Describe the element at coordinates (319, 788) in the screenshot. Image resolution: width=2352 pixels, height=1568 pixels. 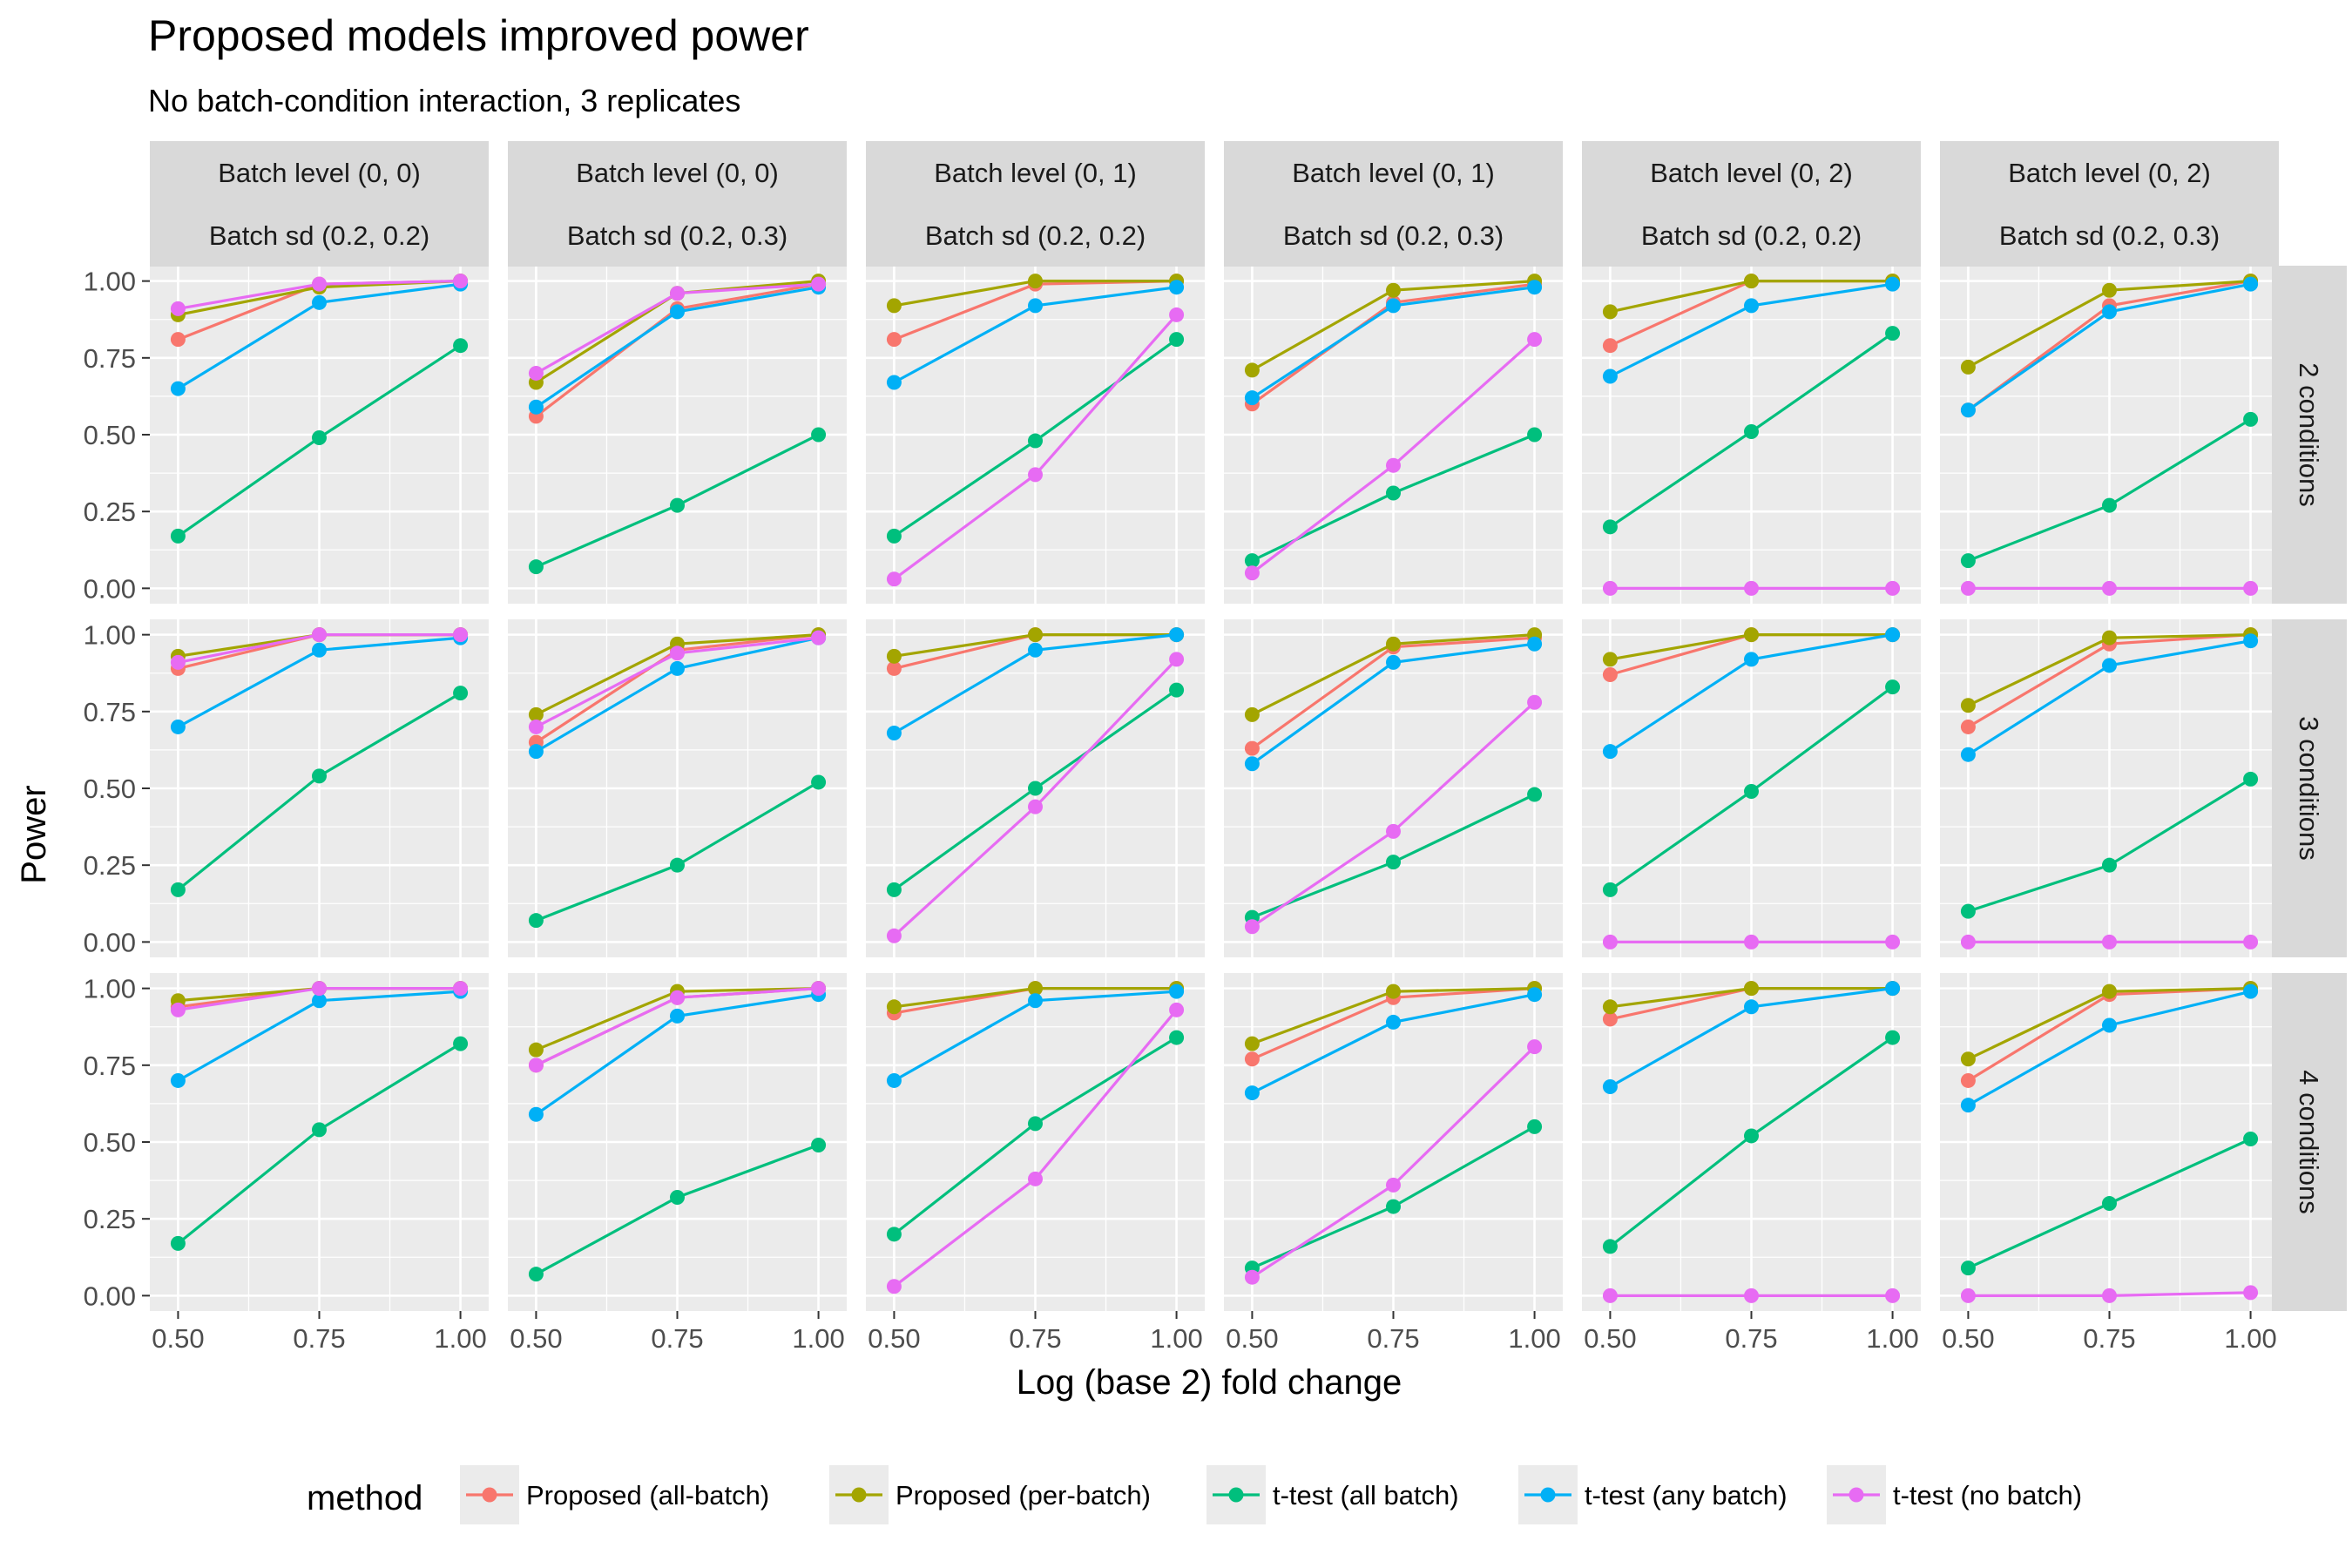
I see `panel-r2-c1` at that location.